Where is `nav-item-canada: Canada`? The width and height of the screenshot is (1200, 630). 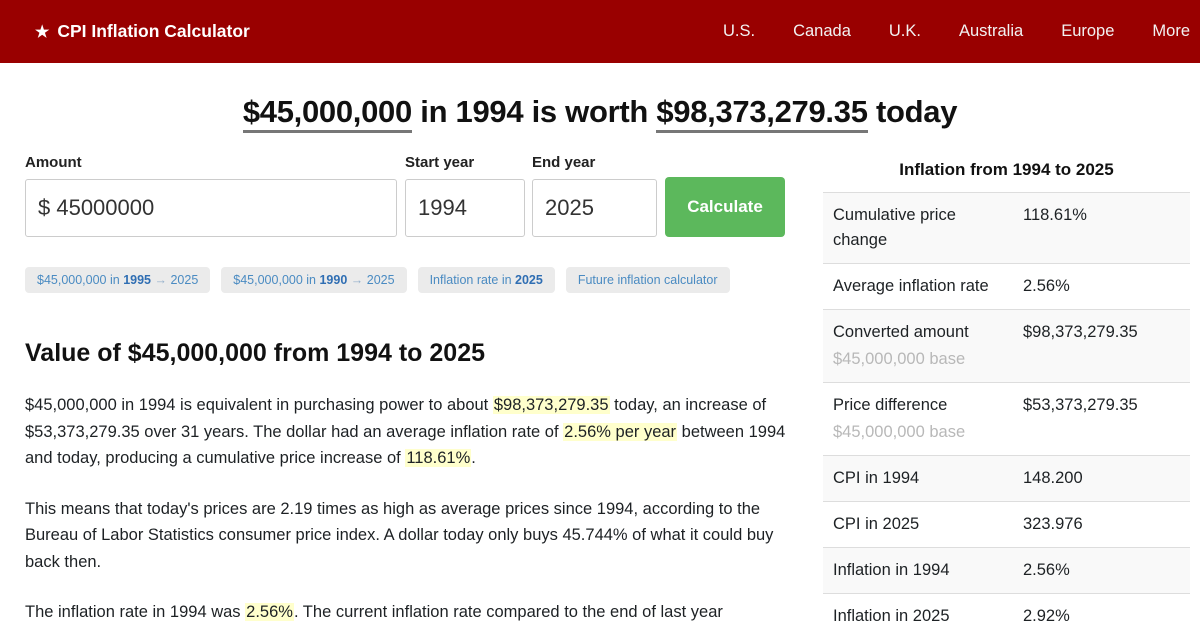 nav-item-canada: Canada is located at coordinates (822, 31).